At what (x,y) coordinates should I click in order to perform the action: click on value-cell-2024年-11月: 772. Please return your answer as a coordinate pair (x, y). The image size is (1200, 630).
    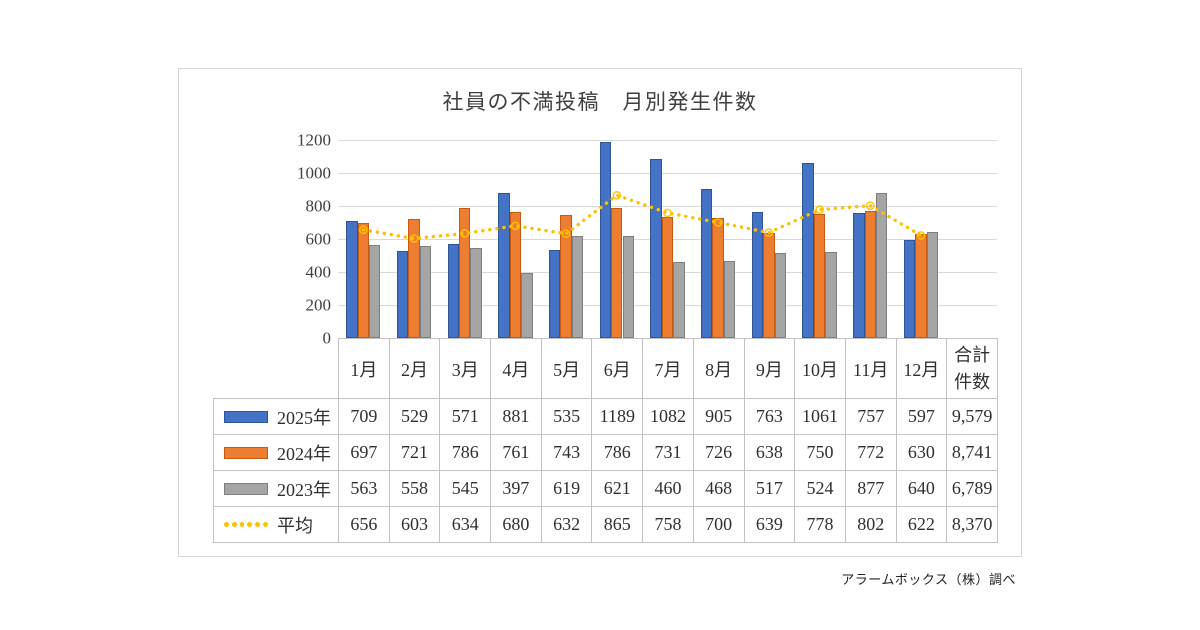
    Looking at the image, I should click on (870, 452).